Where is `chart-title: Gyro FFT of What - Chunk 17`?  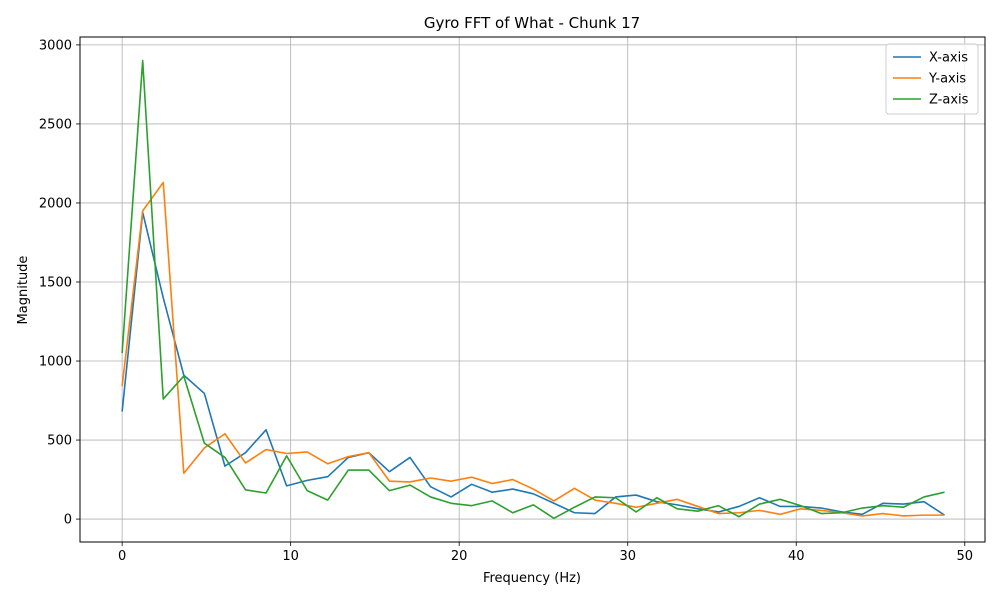 chart-title: Gyro FFT of What - Chunk 17 is located at coordinates (532, 23).